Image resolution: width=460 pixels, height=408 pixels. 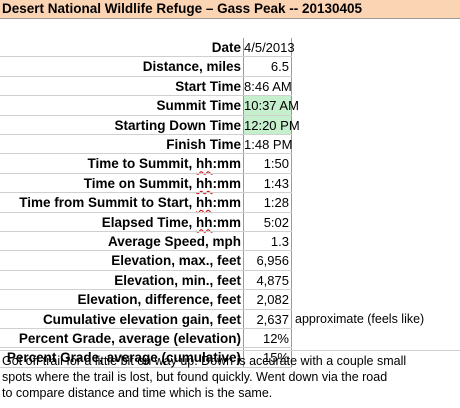 I want to click on row-label: Time on Summit,, so click(x=139, y=183).